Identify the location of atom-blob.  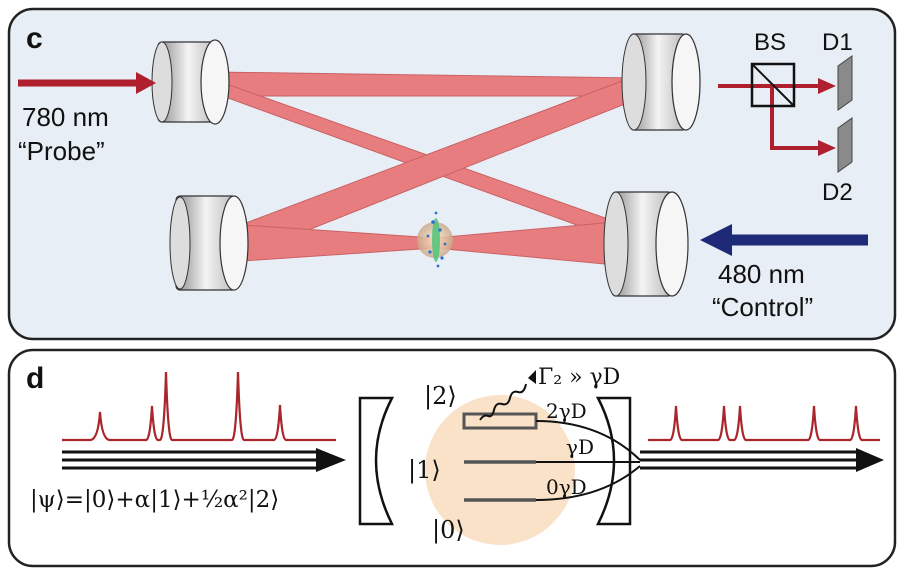
(500, 470).